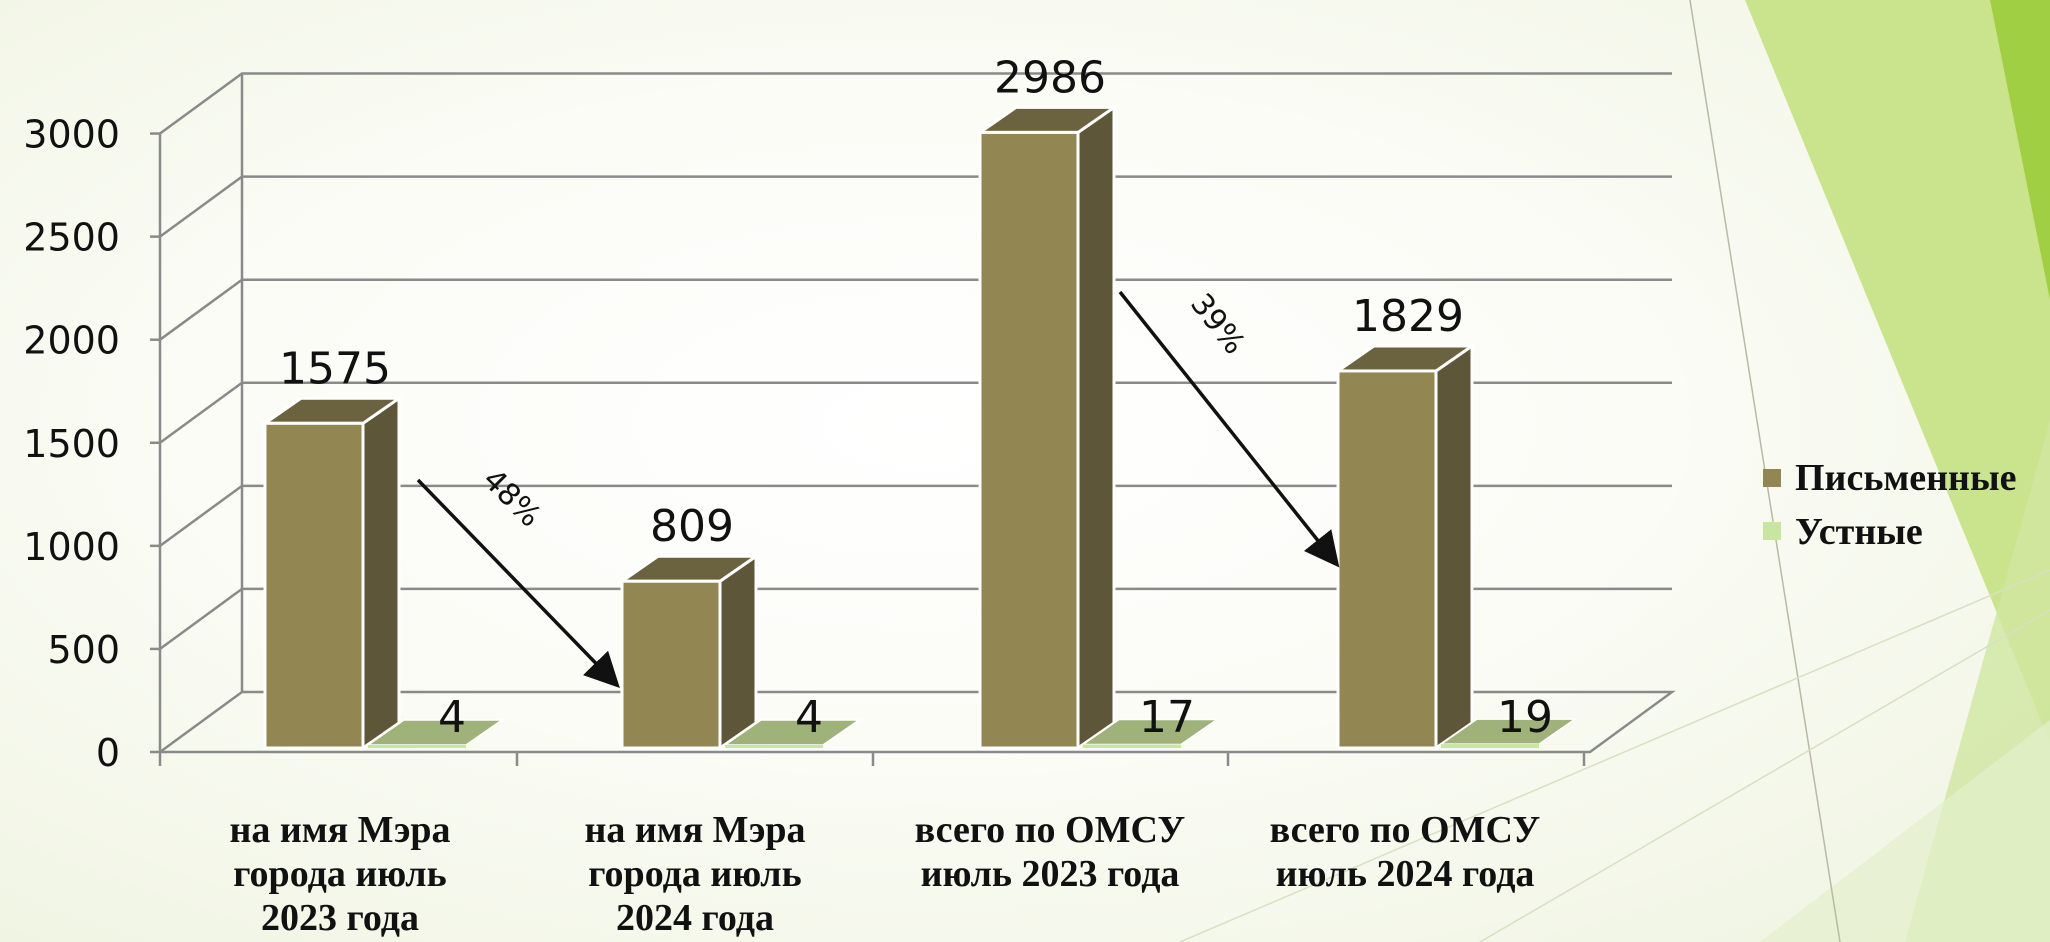 The image size is (2050, 942). Describe the element at coordinates (71, 444) in the screenshot. I see `y-tick-label: 1500` at that location.